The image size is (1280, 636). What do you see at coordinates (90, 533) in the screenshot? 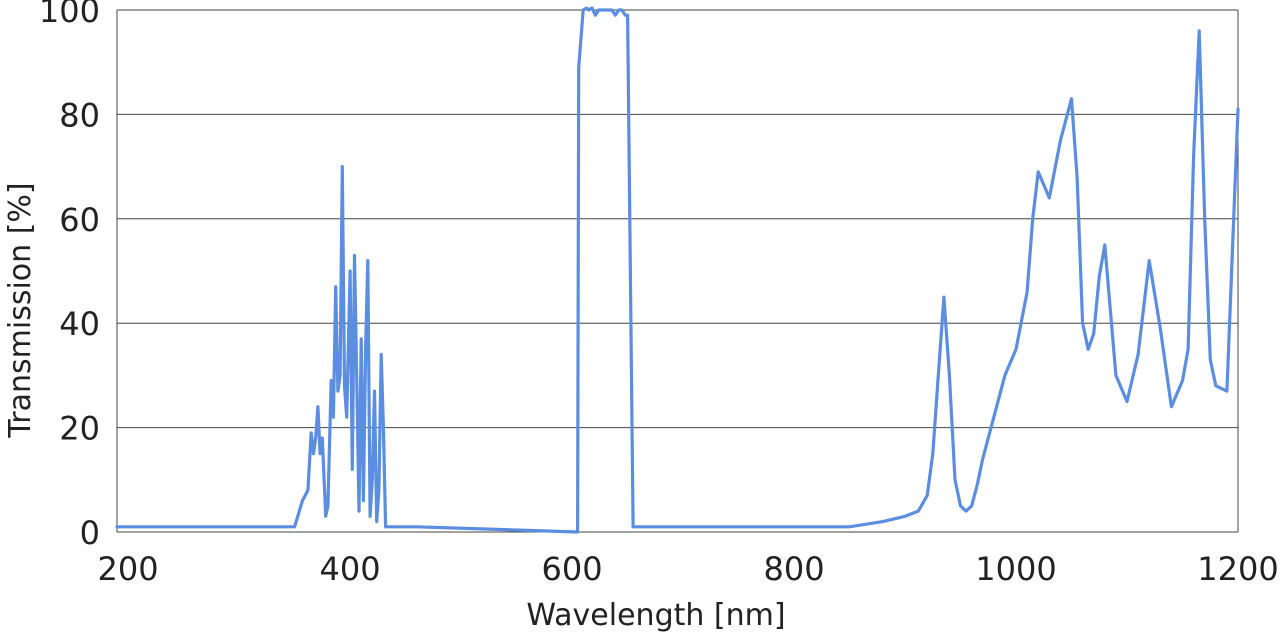
I see `y-tick-label: 0` at bounding box center [90, 533].